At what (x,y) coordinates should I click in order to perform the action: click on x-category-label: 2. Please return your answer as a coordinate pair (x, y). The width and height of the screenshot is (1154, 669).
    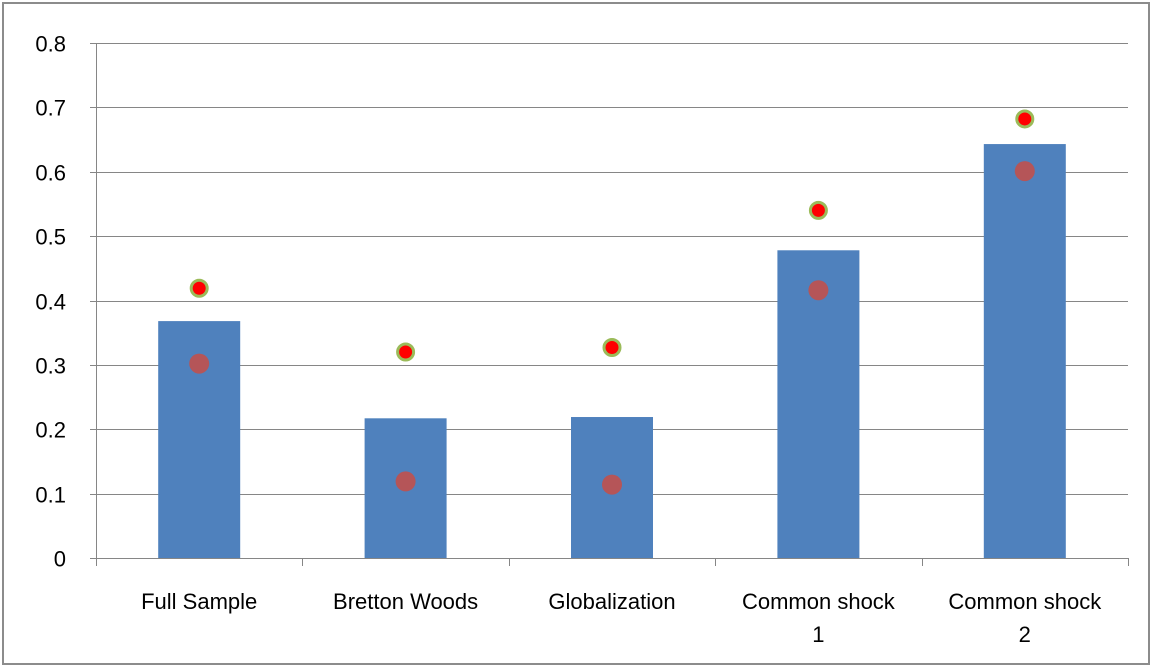
    Looking at the image, I should click on (1025, 634).